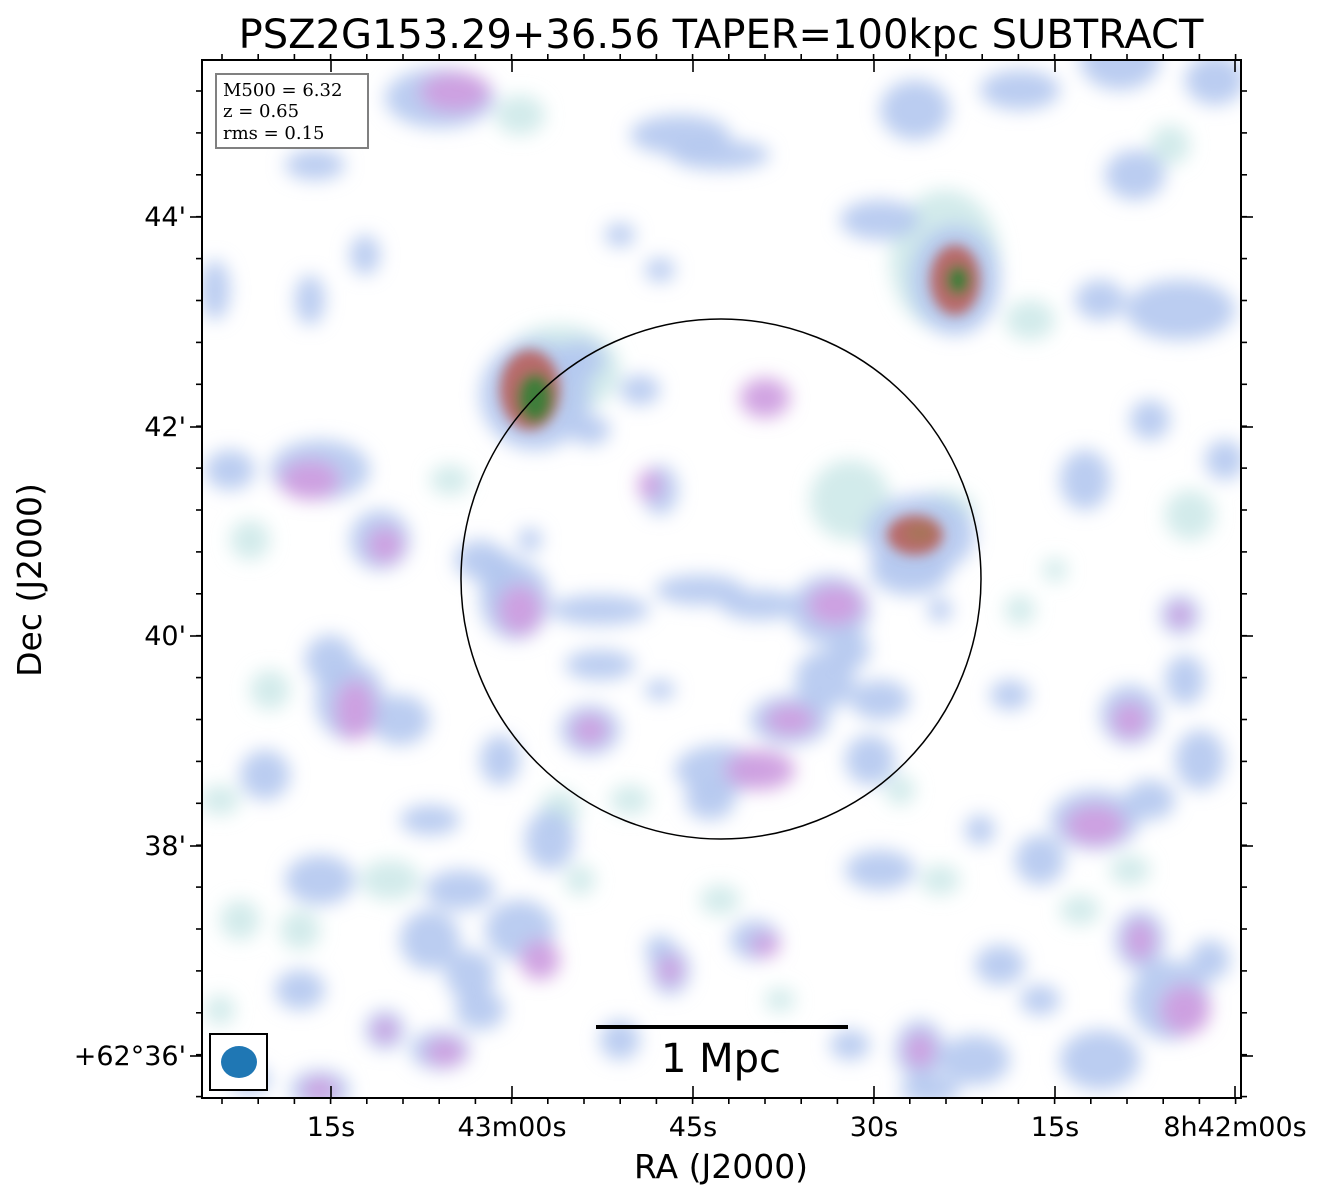 This screenshot has height=1200, width=1334. What do you see at coordinates (807, 1127) in the screenshot?
I see `x-tick-labels: 15s 43m00s 45s 30s 15s 8h42m00s` at bounding box center [807, 1127].